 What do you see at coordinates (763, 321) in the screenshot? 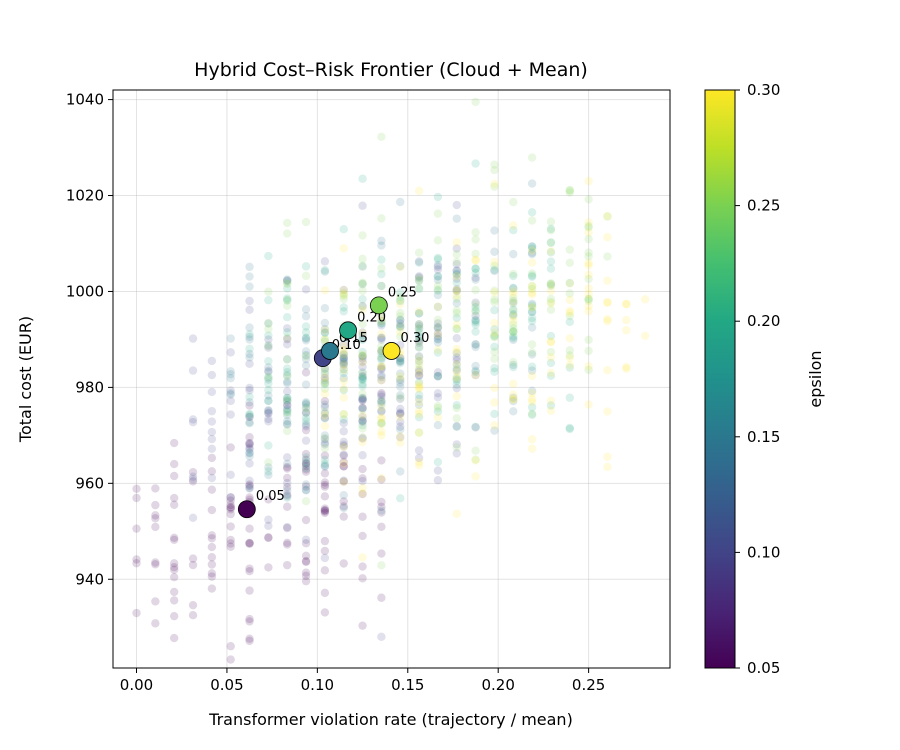
I see `colorbar-tick-label: 0.20` at bounding box center [763, 321].